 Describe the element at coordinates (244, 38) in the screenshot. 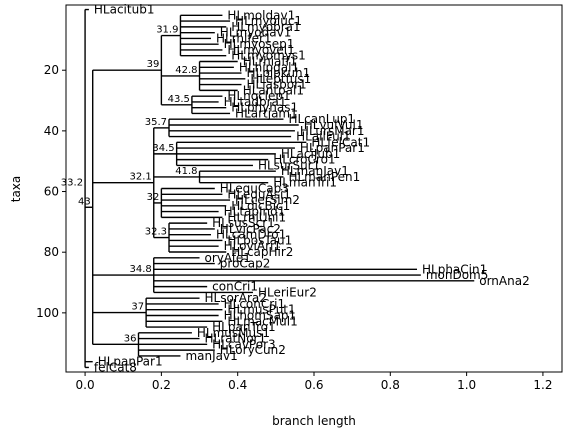

I see `tip-label: HLrhifer1` at that location.